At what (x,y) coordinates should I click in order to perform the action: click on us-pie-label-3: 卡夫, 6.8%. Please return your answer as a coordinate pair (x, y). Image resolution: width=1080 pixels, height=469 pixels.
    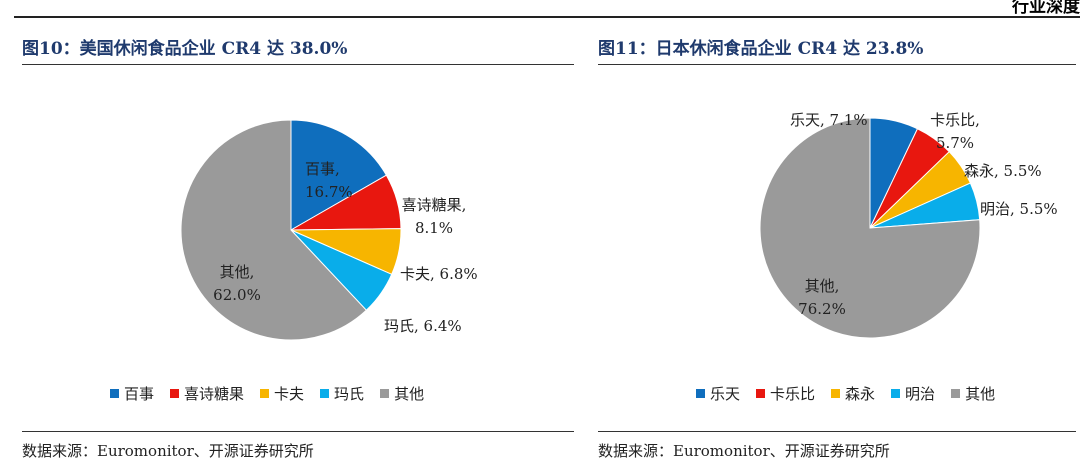
    Looking at the image, I should click on (439, 274).